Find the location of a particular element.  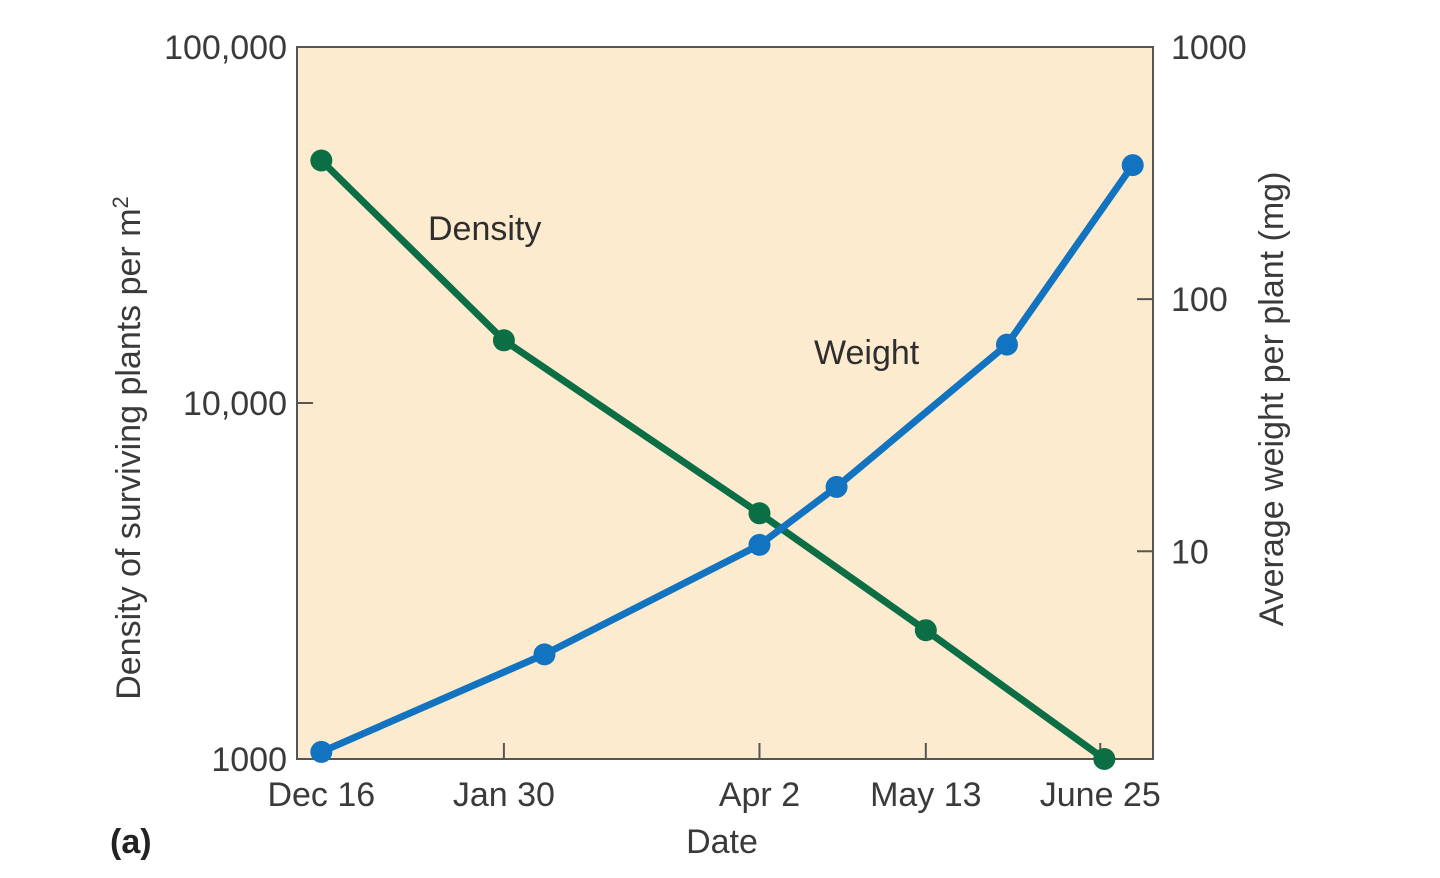

y-right-tick-label: 1000 is located at coordinates (1209, 48).